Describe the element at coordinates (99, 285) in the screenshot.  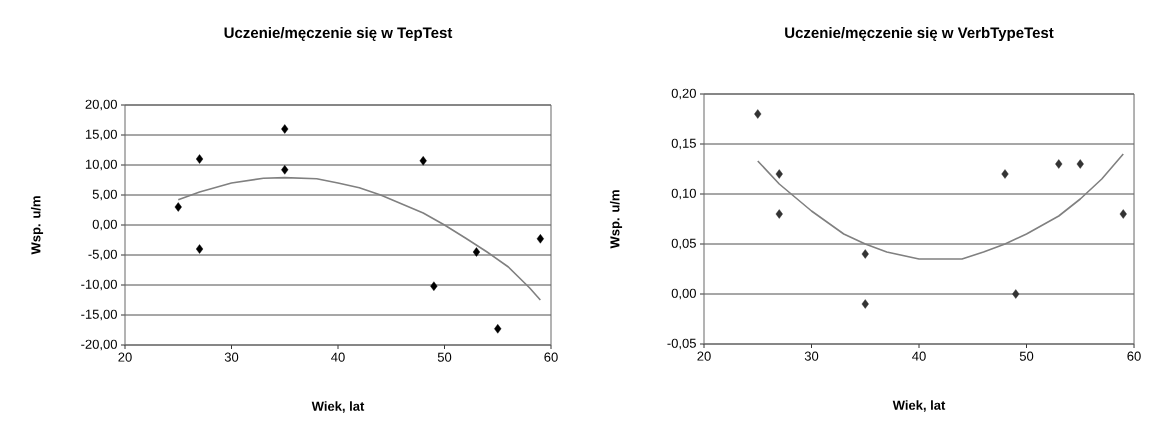
I see `y-tick-label: -10,00` at that location.